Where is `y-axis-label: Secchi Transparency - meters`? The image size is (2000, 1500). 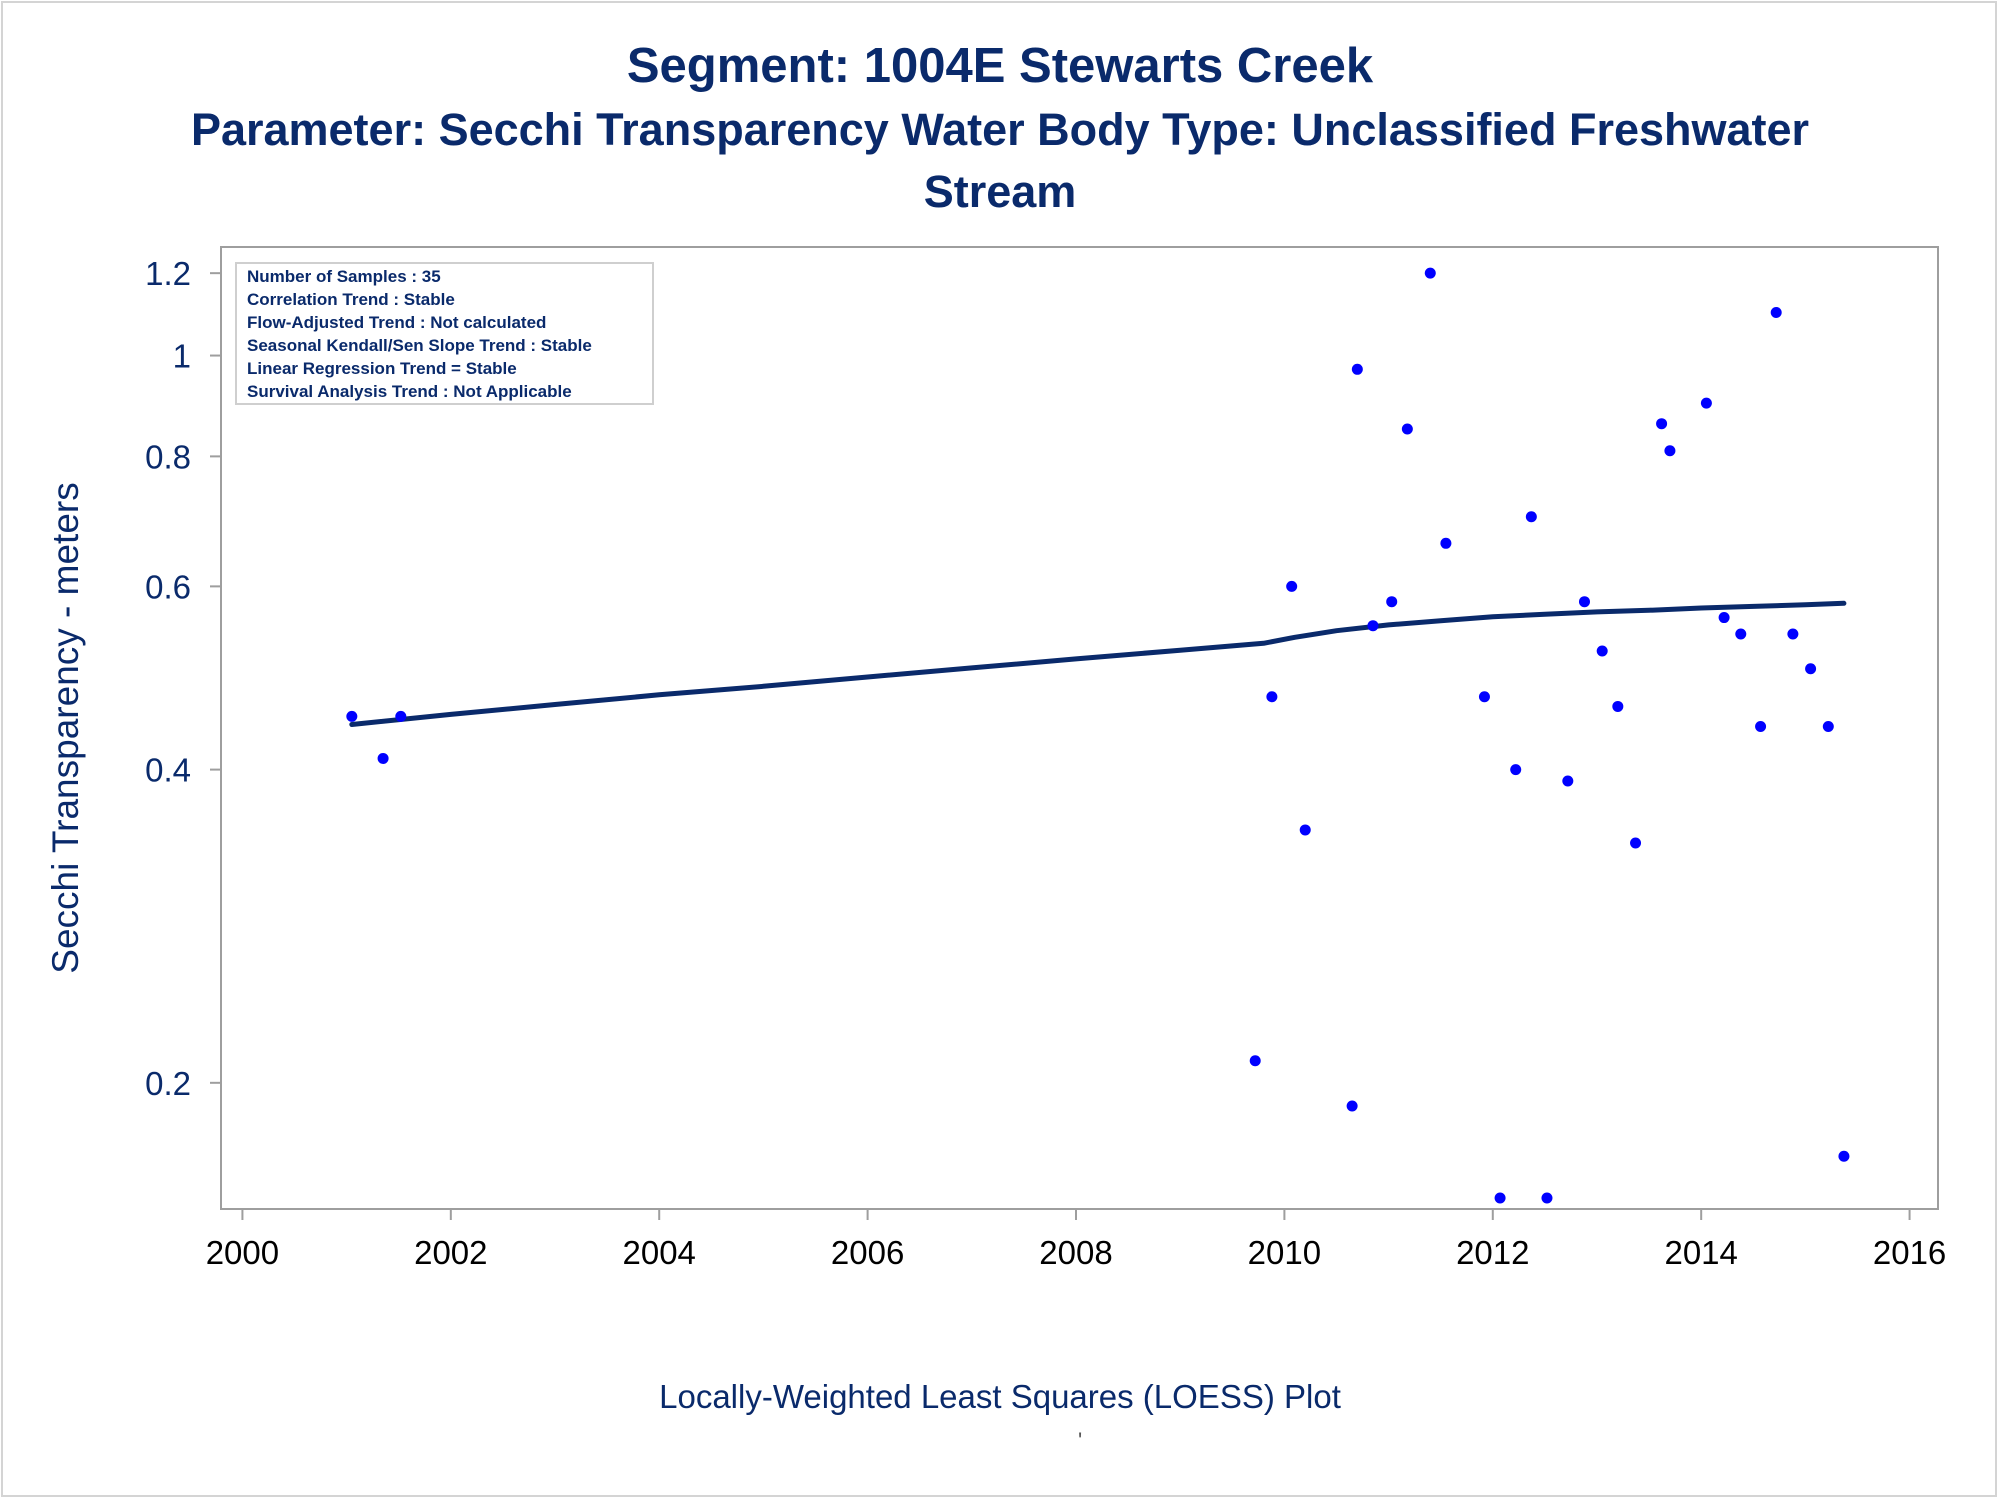
y-axis-label: Secchi Transparency - meters is located at coordinates (65, 727).